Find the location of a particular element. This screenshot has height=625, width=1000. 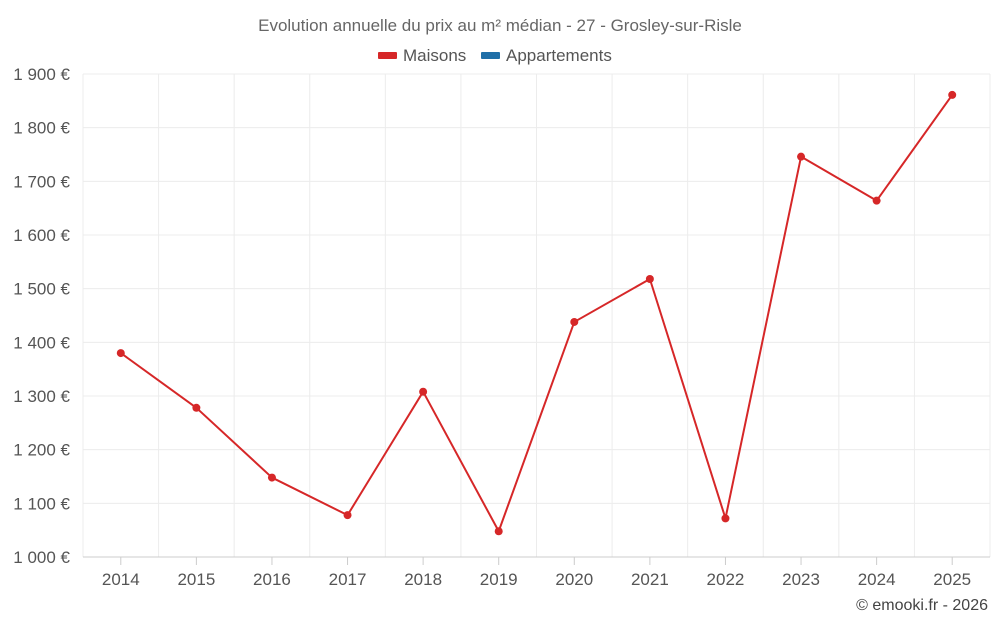

data-point-maisons-2015 is located at coordinates (196, 407).